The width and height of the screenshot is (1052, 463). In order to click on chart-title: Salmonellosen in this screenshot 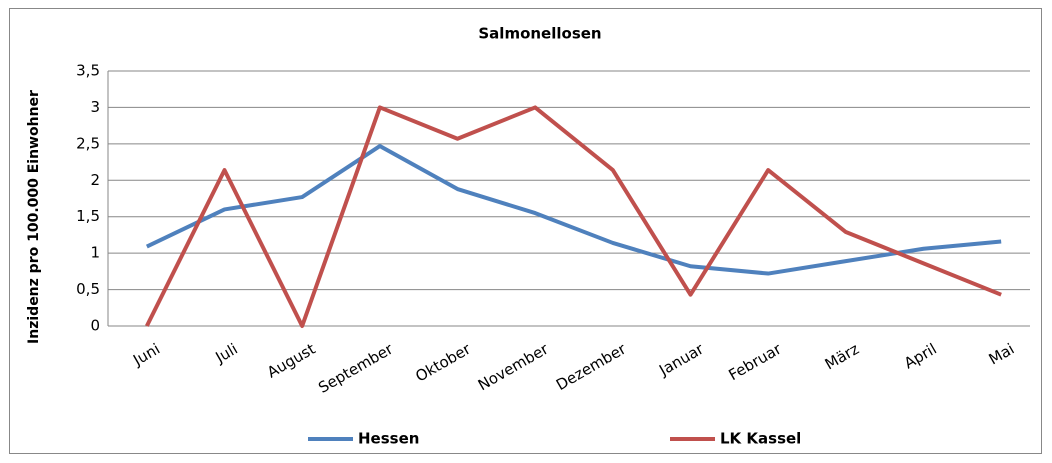, I will do `click(539, 34)`.